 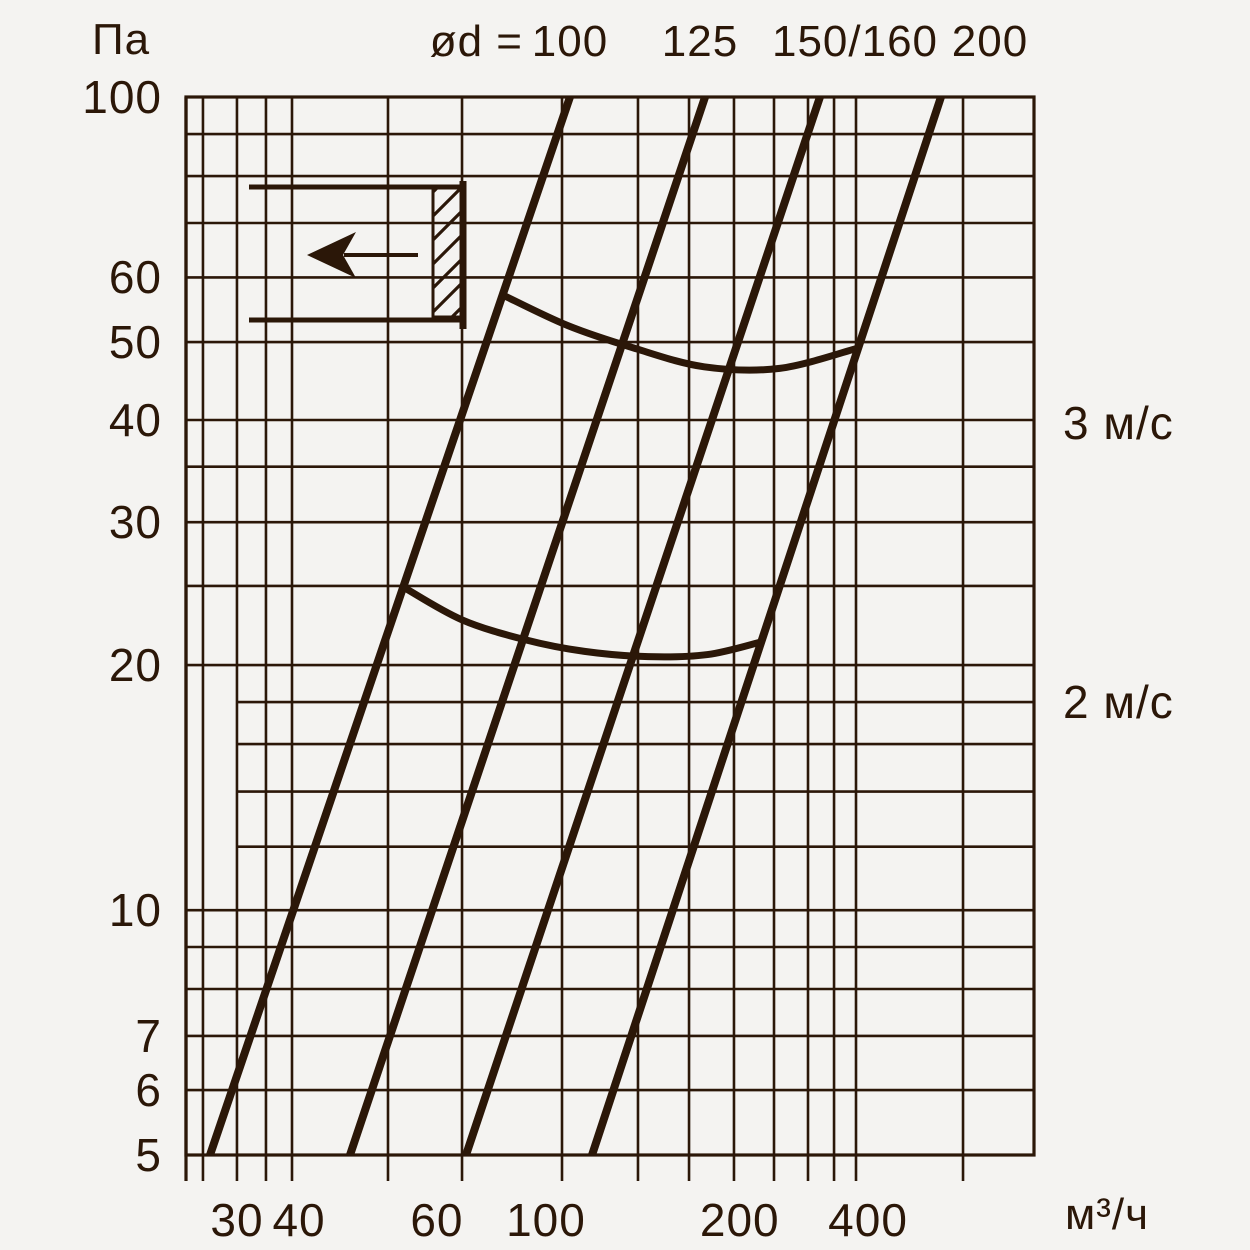 I want to click on x-axis-unit-label: м³/ч, so click(x=1107, y=1214).